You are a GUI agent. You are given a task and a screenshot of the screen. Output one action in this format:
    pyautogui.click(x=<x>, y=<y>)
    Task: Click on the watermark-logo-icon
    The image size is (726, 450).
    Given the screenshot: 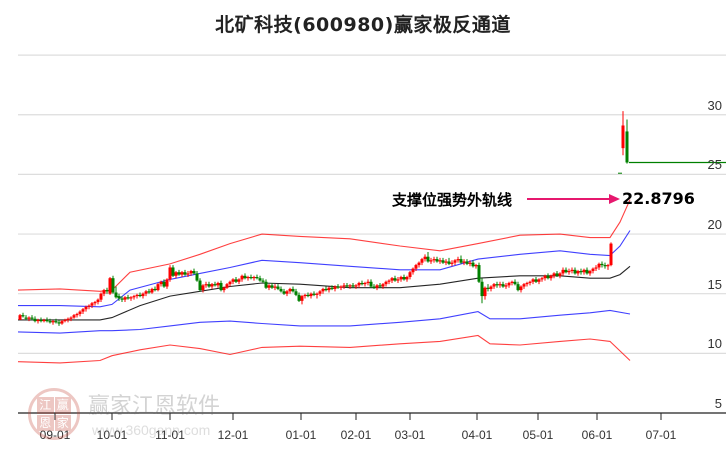 What is the action you would take?
    pyautogui.click(x=54, y=414)
    